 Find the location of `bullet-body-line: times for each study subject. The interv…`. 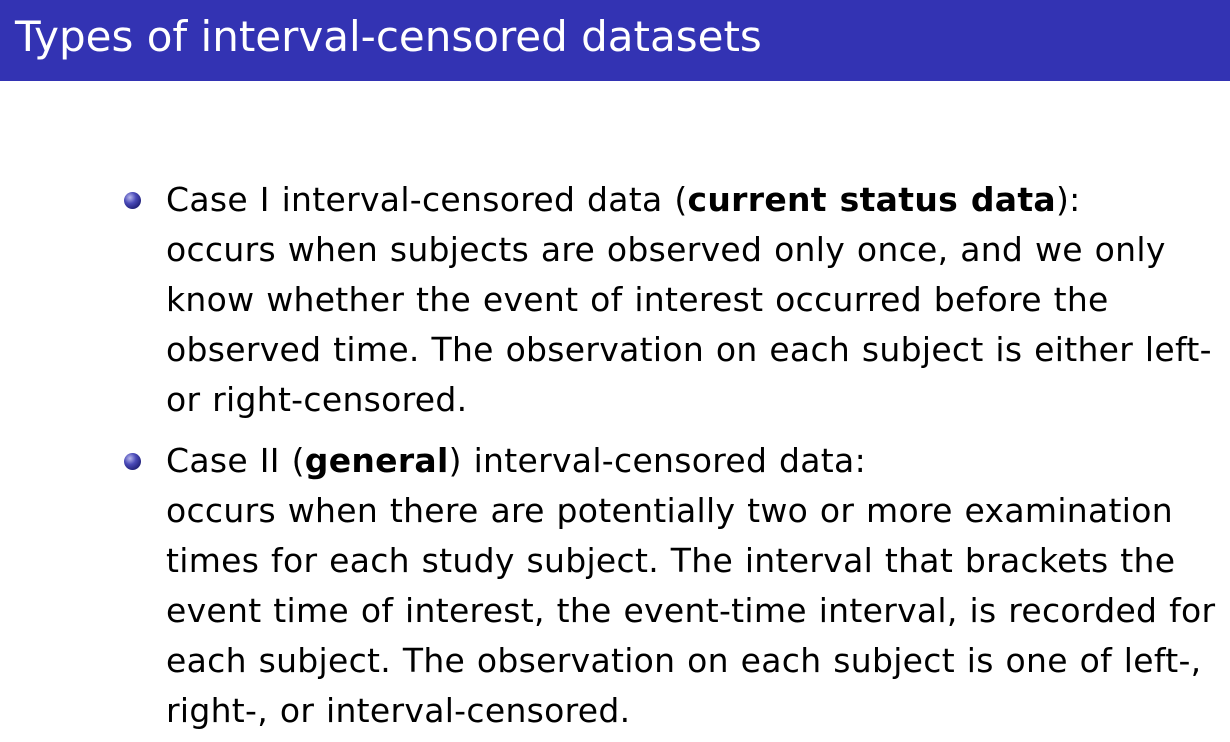

bullet-body-line: times for each study subject. The interv… is located at coordinates (671, 560).